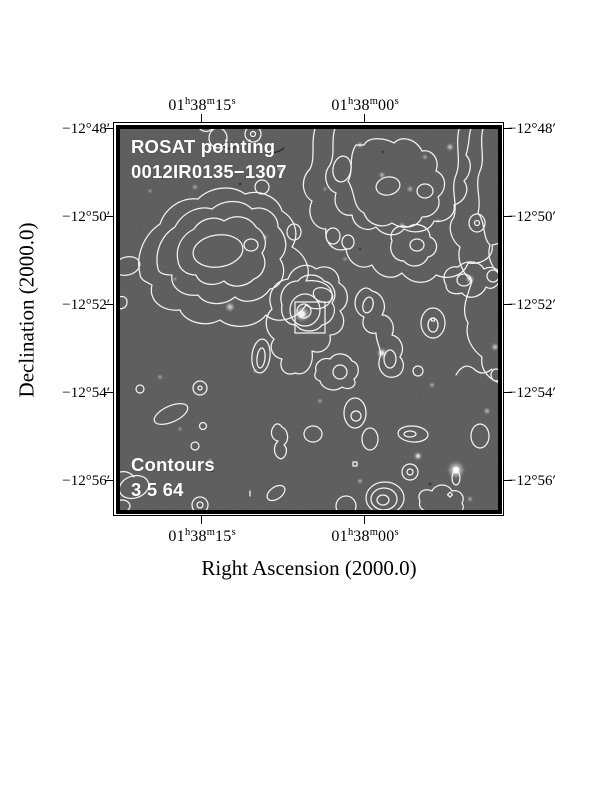 The image size is (612, 792). What do you see at coordinates (86, 129) in the screenshot?
I see `dec-tick-label-left: −12°48′` at bounding box center [86, 129].